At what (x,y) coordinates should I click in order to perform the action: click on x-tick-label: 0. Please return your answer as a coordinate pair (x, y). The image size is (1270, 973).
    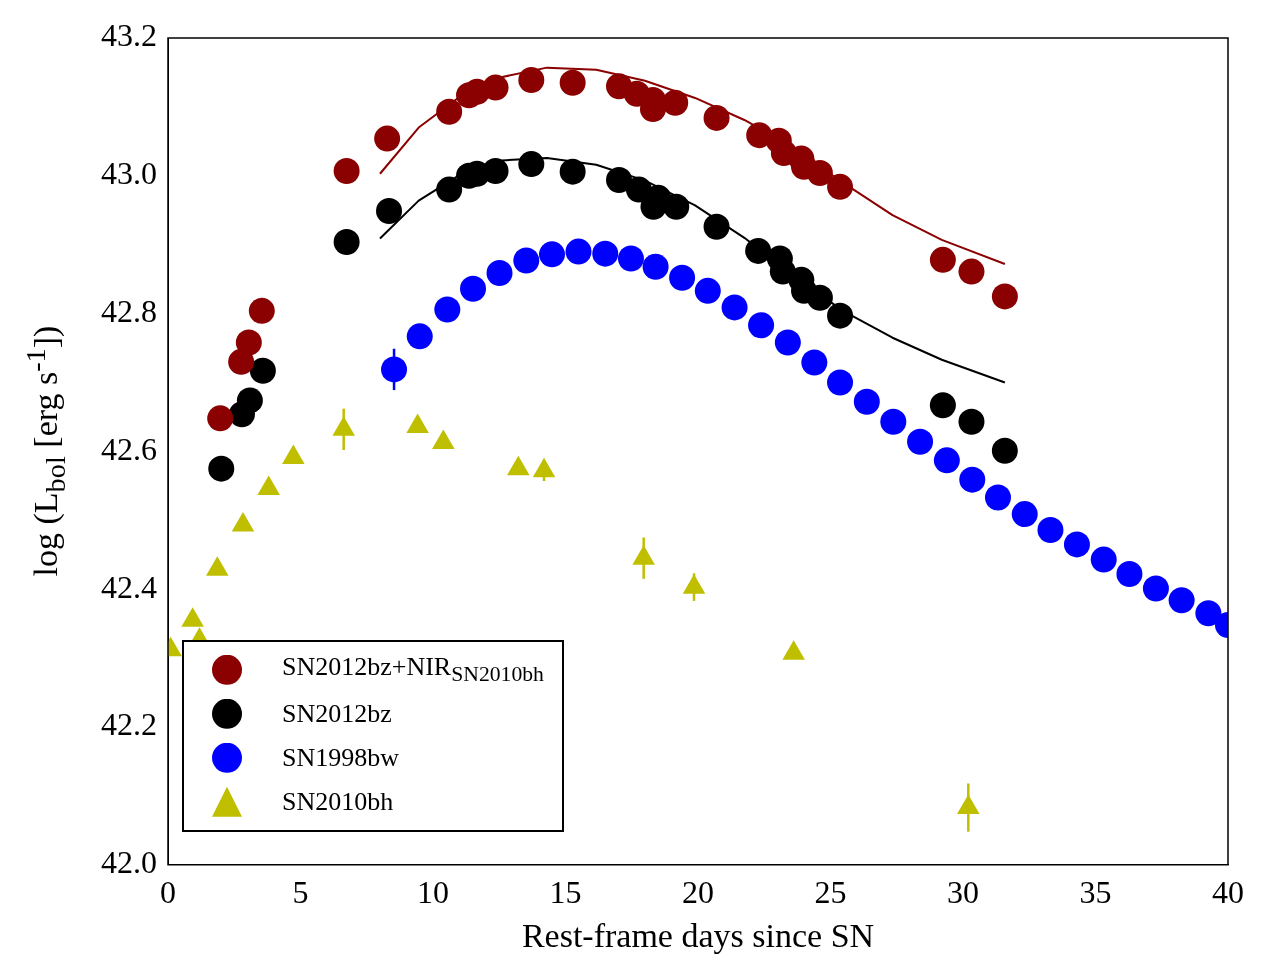
    Looking at the image, I should click on (168, 892).